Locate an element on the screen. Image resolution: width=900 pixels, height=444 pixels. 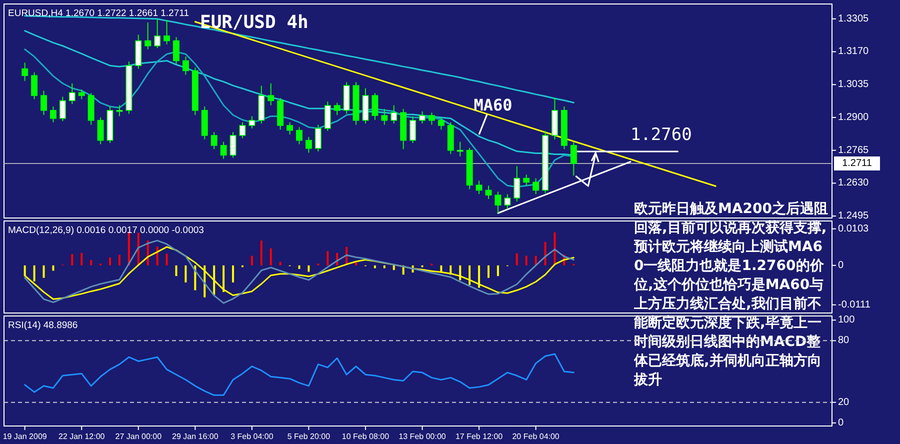
text: MACD(12,26,9) 0.0016 0.0017 0.0000 -0.0003 is located at coordinates (106, 230).